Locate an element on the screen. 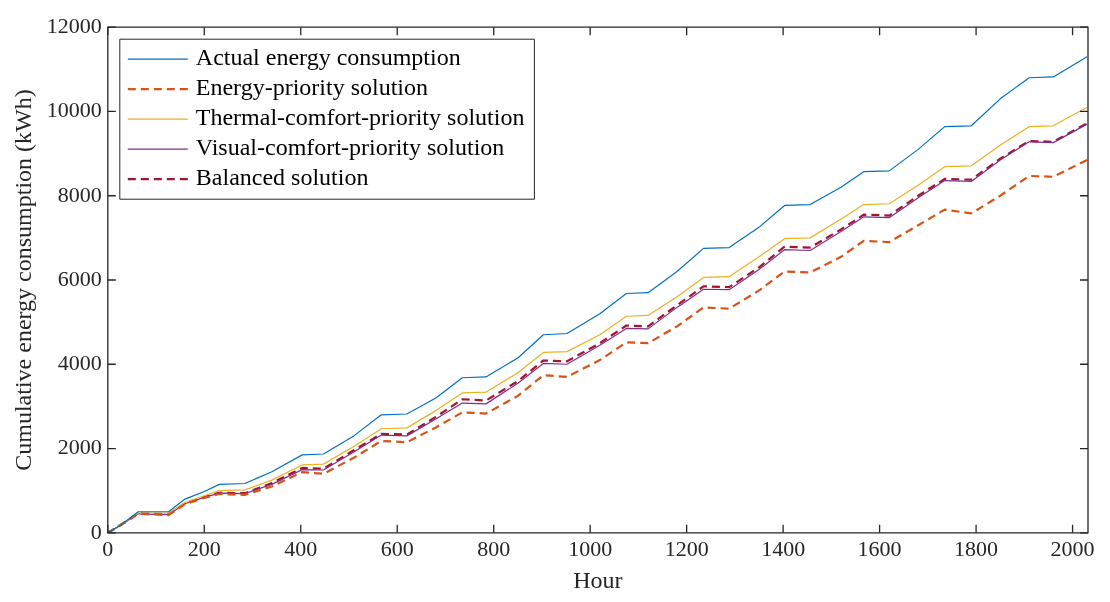 Image resolution: width=1110 pixels, height=602 pixels. legend-label: Thermal-comfort-priority solution is located at coordinates (360, 117).